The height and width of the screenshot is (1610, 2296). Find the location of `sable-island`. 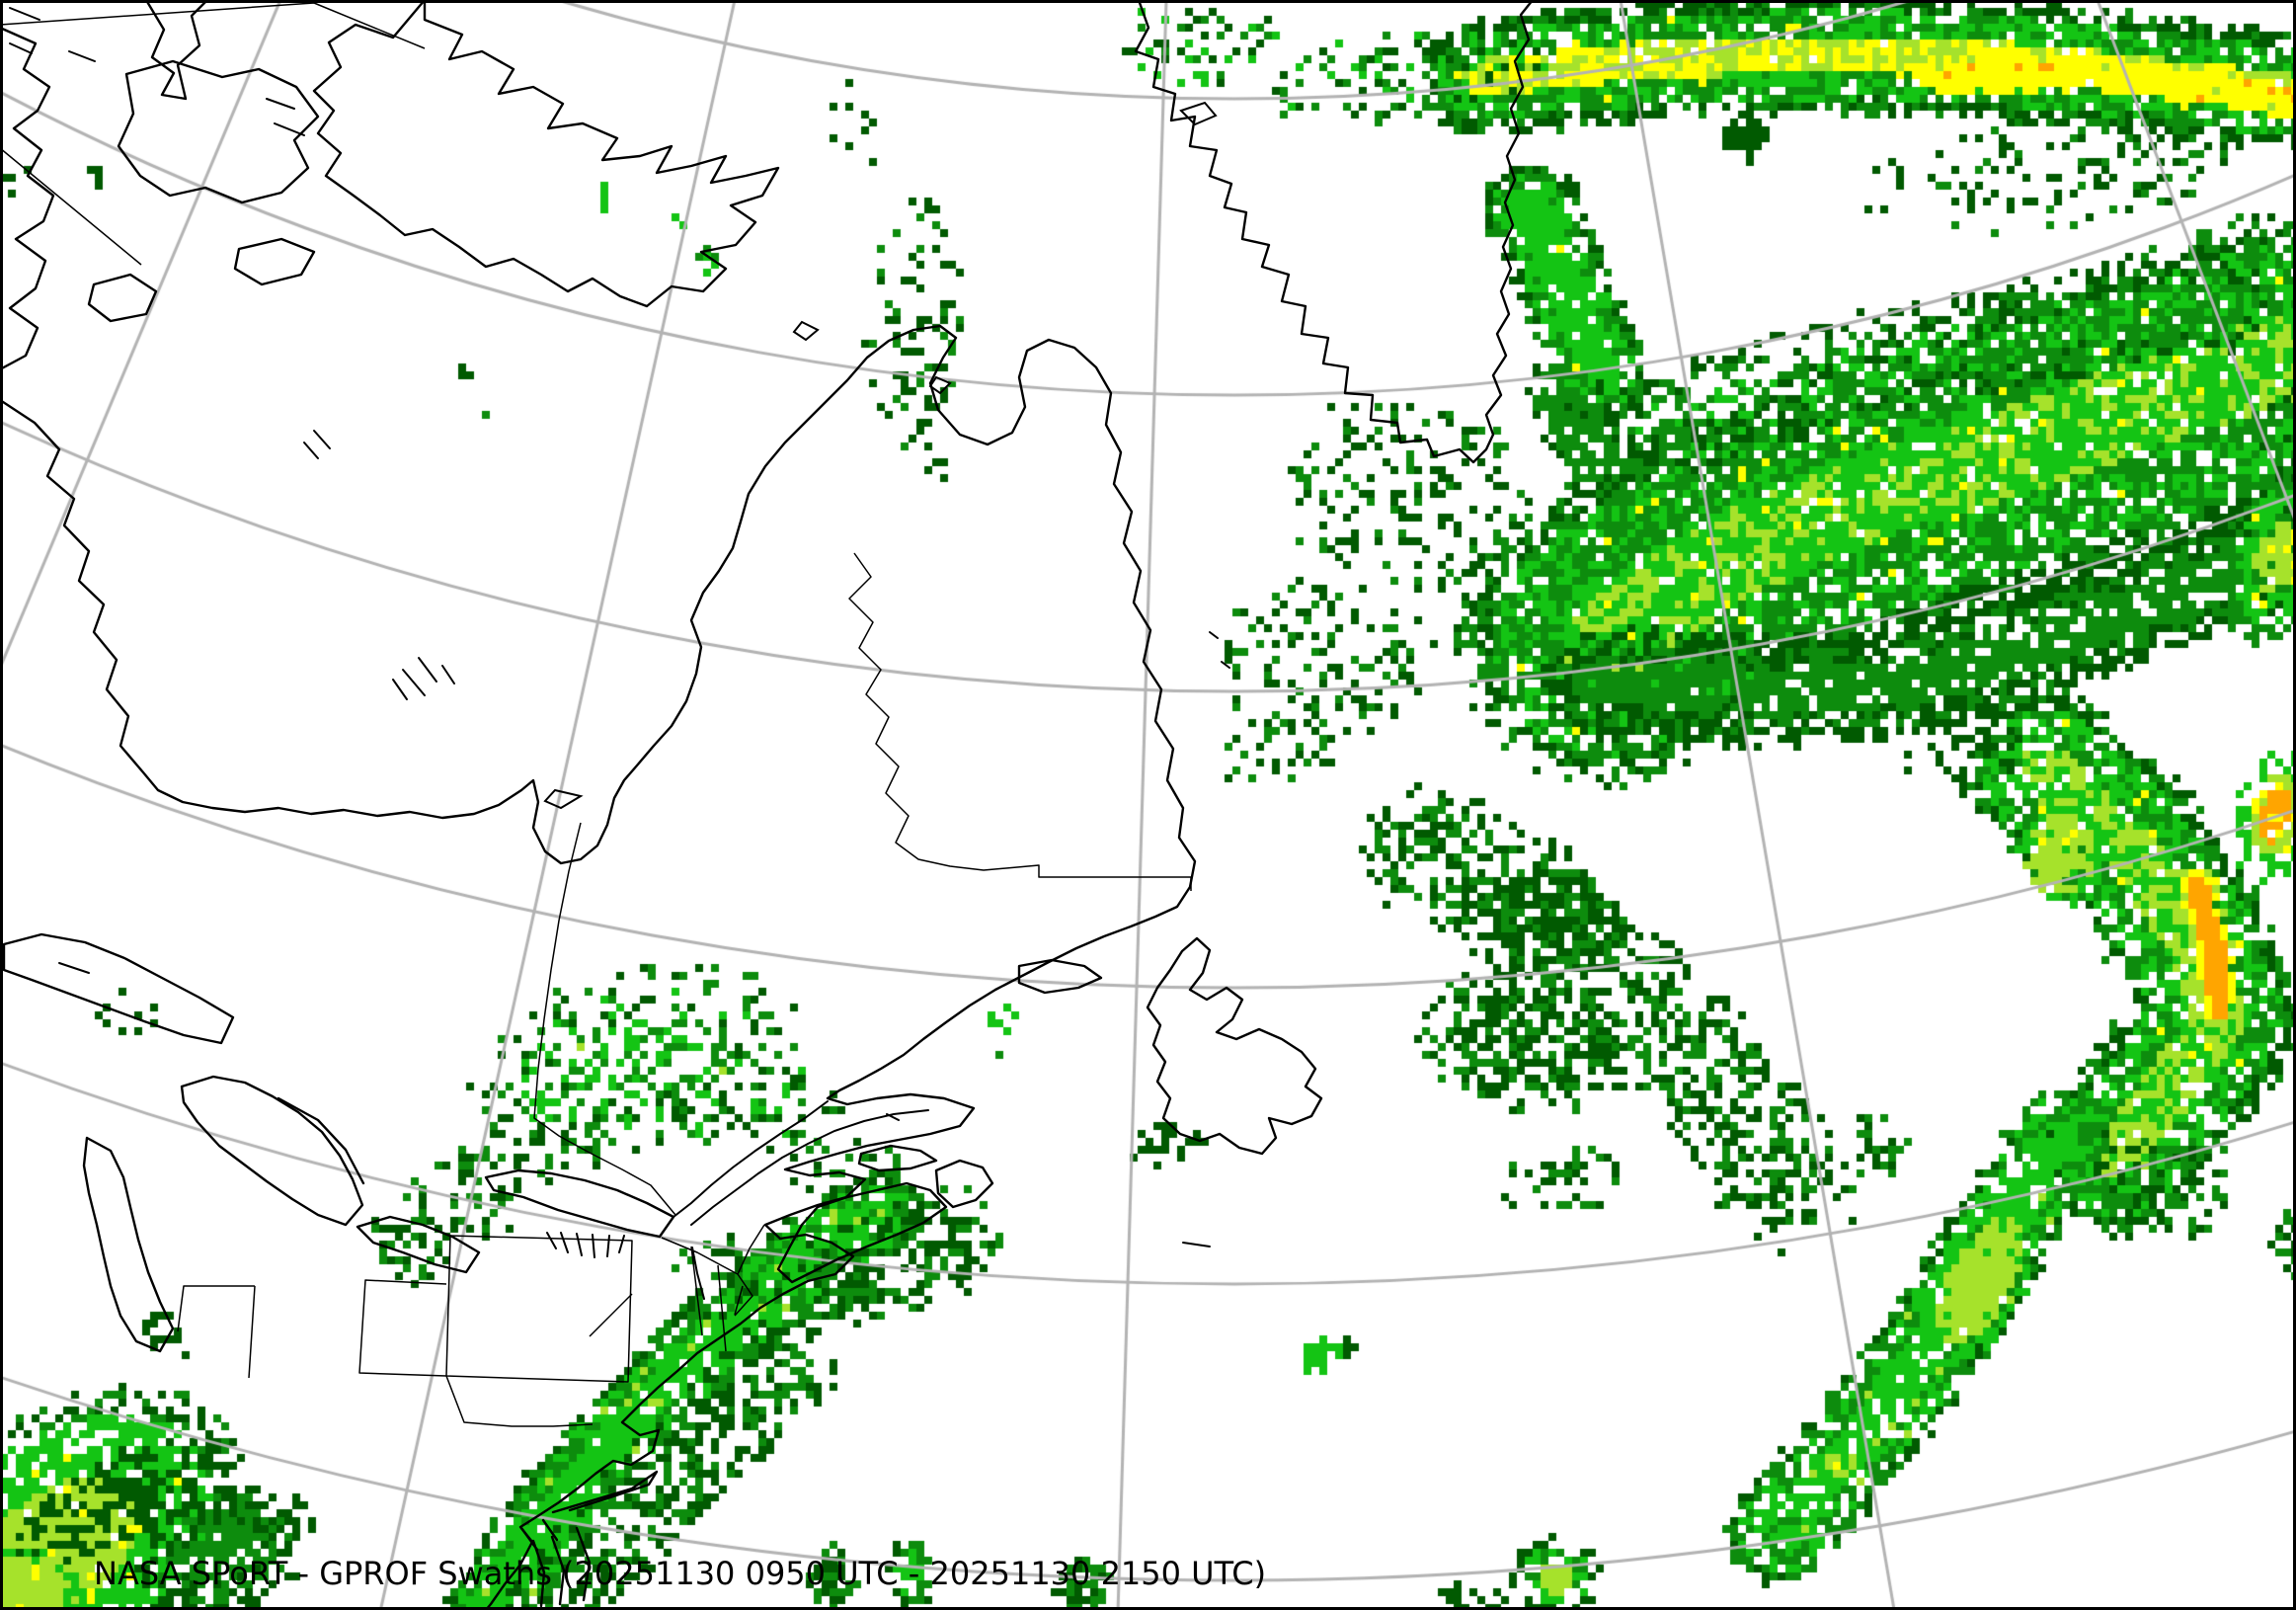

sable-island is located at coordinates (1196, 1245).